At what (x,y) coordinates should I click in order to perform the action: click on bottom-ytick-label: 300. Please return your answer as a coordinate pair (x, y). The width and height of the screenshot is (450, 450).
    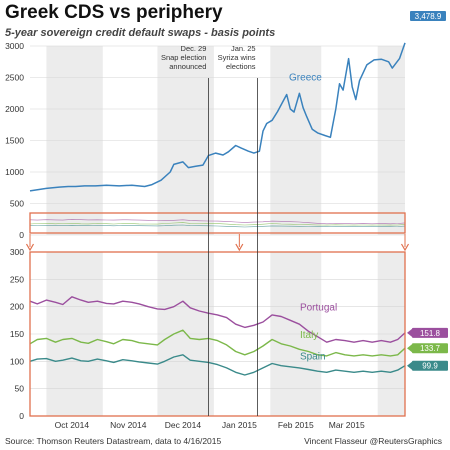
    Looking at the image, I should click on (17, 252).